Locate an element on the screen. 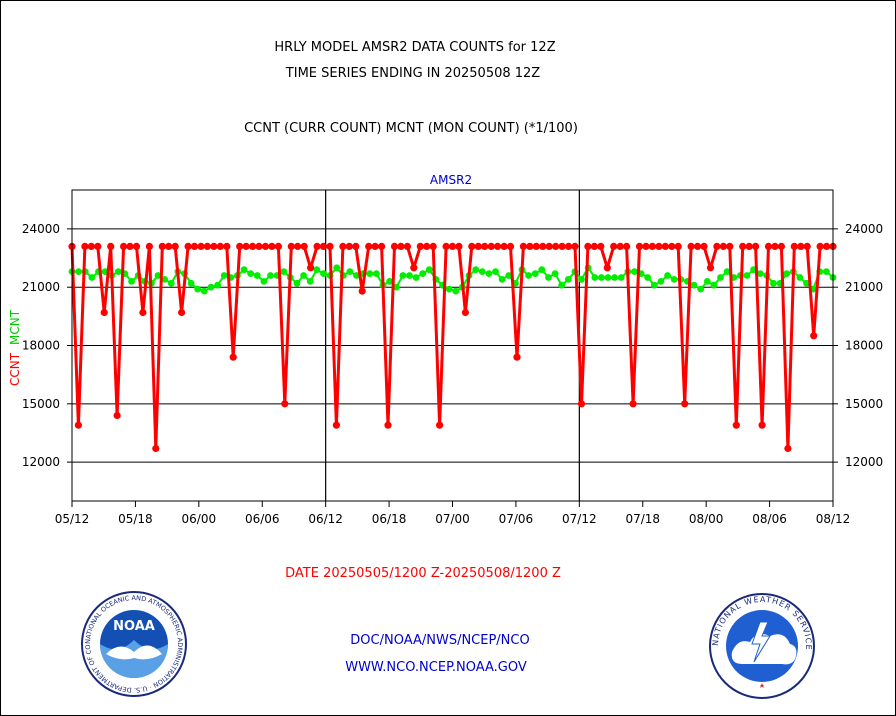 Image resolution: width=896 pixels, height=716 pixels. website-link: WWW.NCO.NCEP.NOAA.GOV is located at coordinates (436, 667).